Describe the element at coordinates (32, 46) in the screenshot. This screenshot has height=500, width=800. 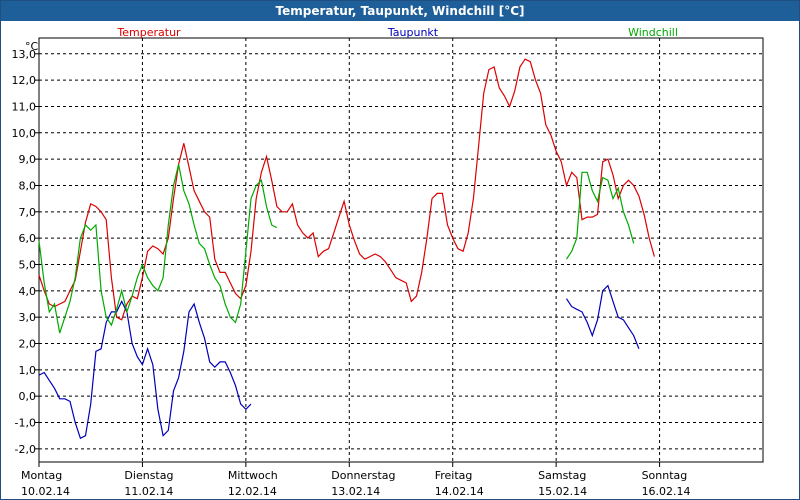
I see `y-axis-label: °C` at that location.